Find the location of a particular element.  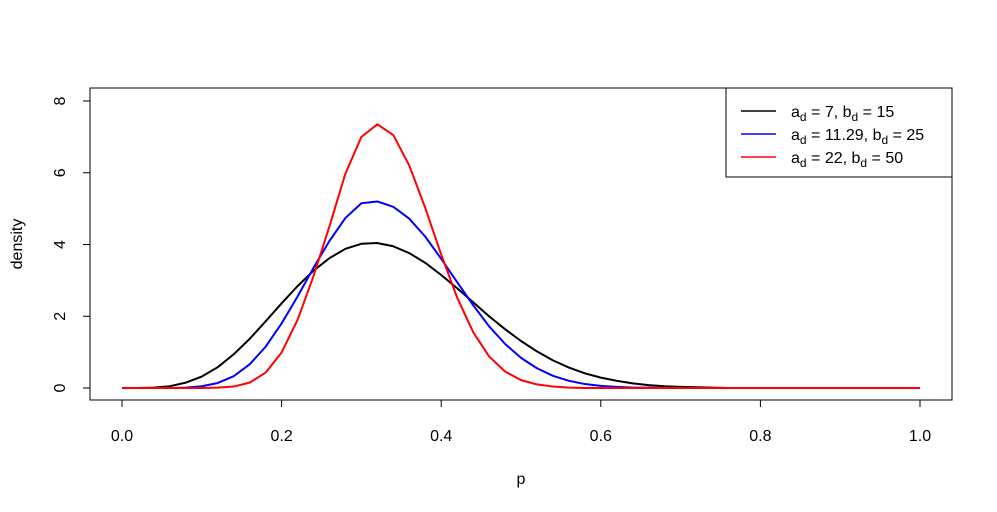

x-tick-label: 0.2 is located at coordinates (281, 436).